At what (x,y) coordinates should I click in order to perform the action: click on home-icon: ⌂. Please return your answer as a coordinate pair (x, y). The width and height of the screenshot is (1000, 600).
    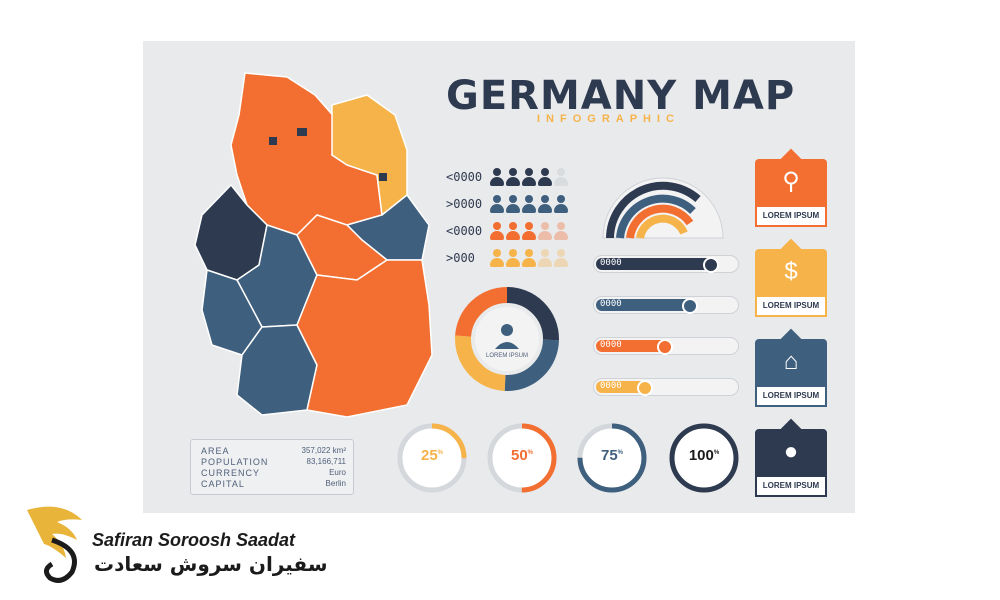
    Looking at the image, I should click on (791, 361).